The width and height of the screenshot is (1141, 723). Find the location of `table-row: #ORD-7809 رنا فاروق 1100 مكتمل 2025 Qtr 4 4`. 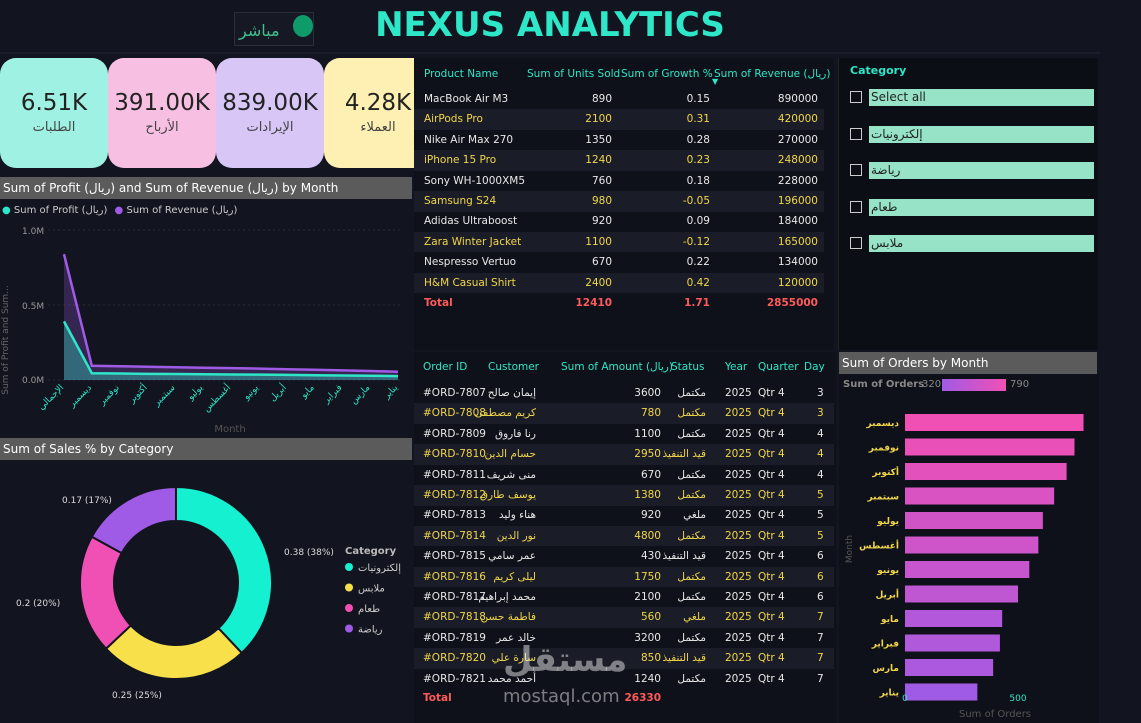

table-row: #ORD-7809 رنا فاروق 1100 مكتمل 2025 Qtr 4 4 is located at coordinates (624, 434).